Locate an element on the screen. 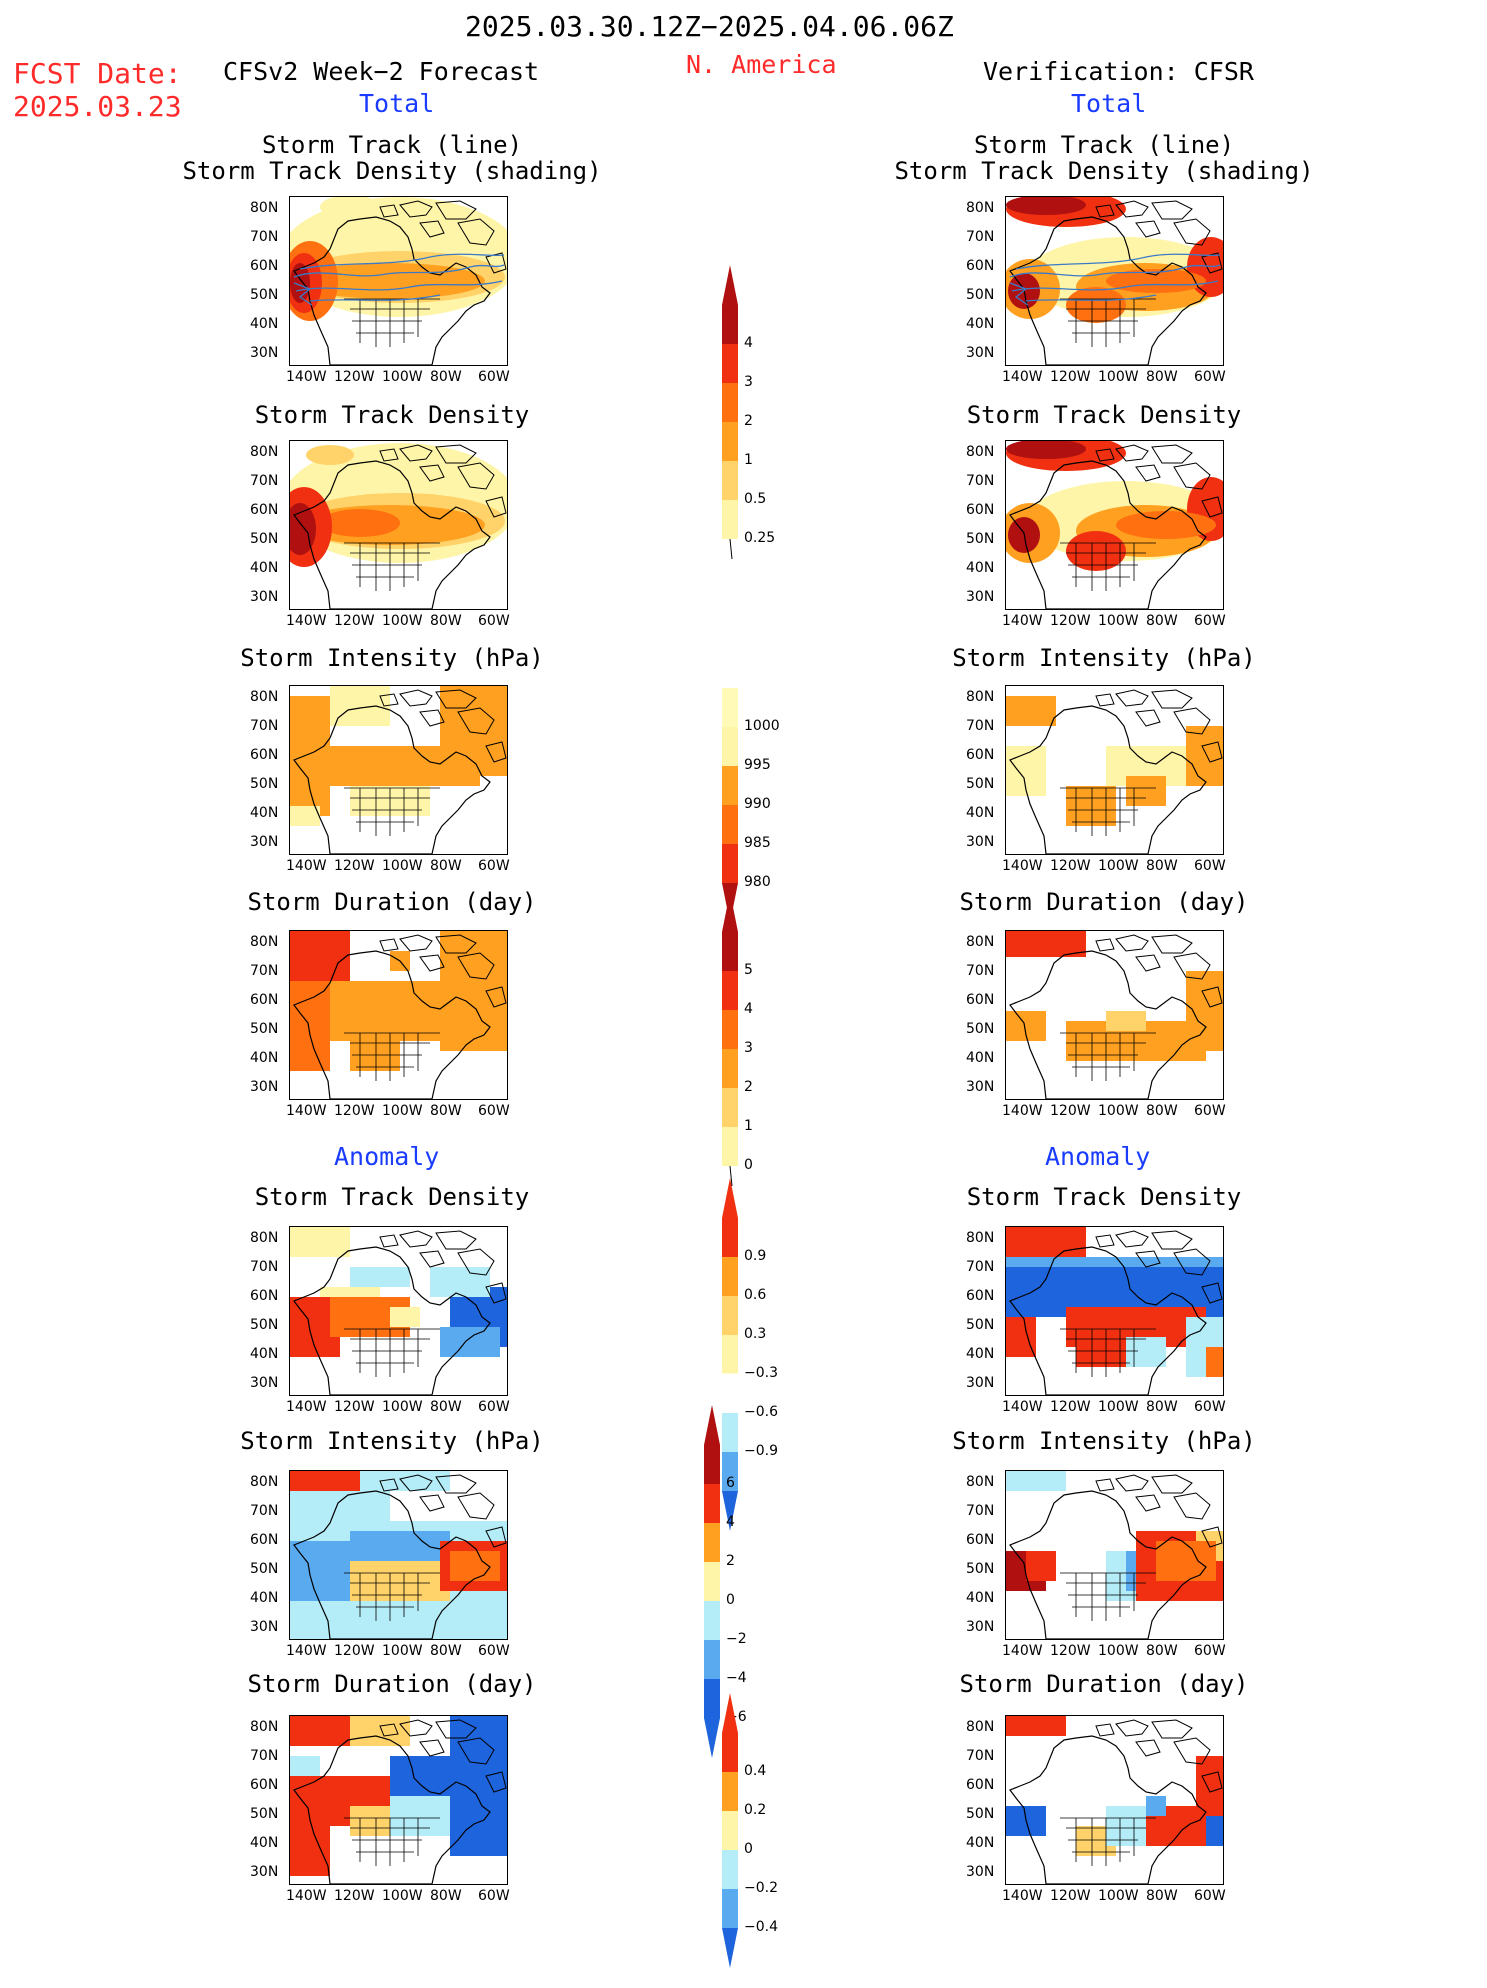  colorbar-duration-total-label: 1 is located at coordinates (748, 1126).